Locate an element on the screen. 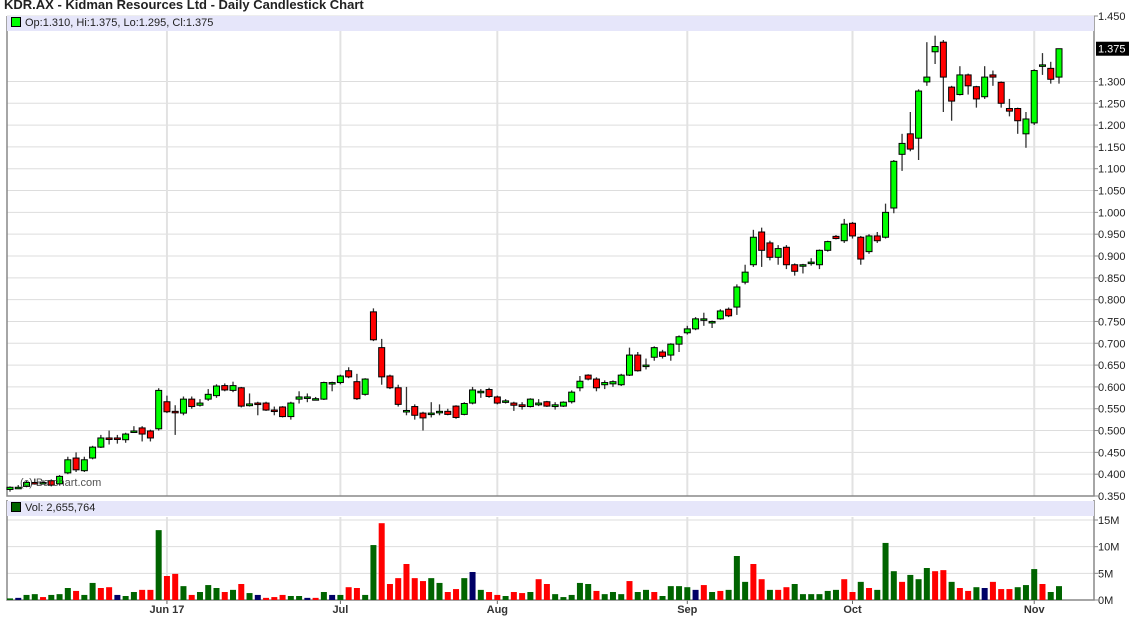 This screenshot has height=619, width=1133. price-tick-label: 0.800 is located at coordinates (1112, 301).